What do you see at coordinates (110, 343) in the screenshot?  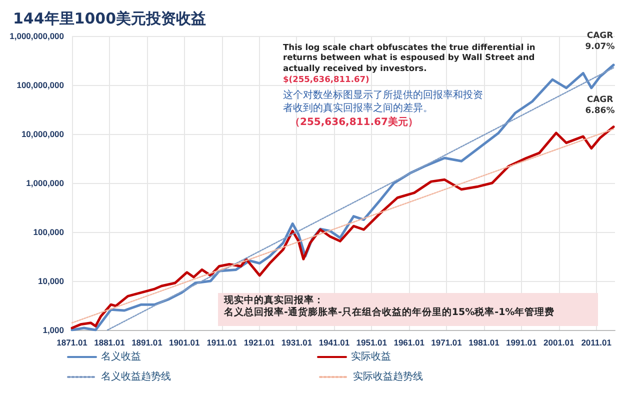 I see `x-tick-label: 1881.01` at bounding box center [110, 343].